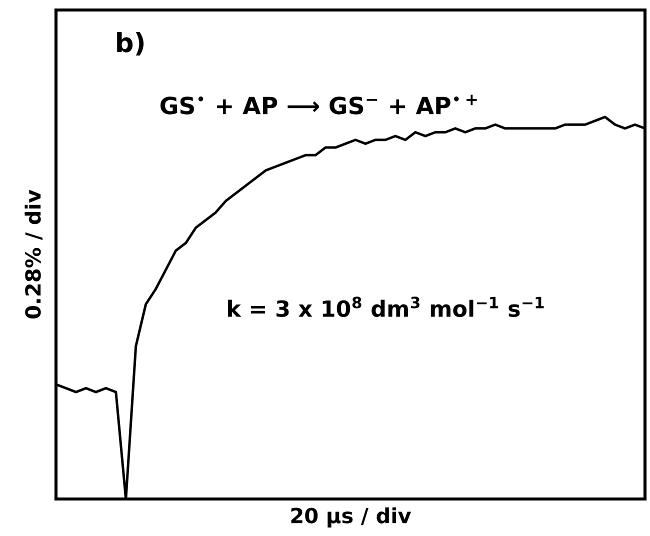 This screenshot has height=536, width=650. I want to click on x-axis-title: 20 µs / div, so click(351, 517).